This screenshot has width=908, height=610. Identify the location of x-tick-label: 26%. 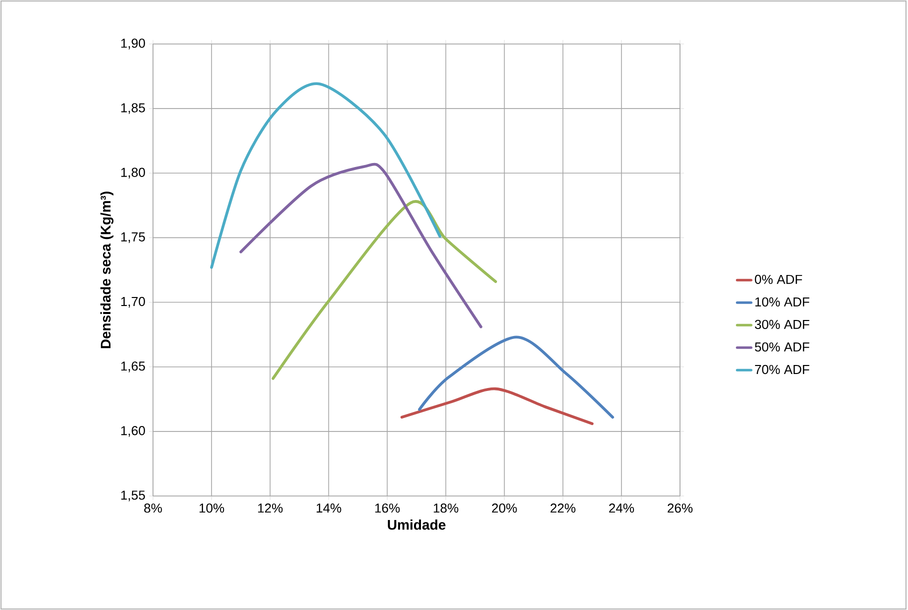
(680, 508).